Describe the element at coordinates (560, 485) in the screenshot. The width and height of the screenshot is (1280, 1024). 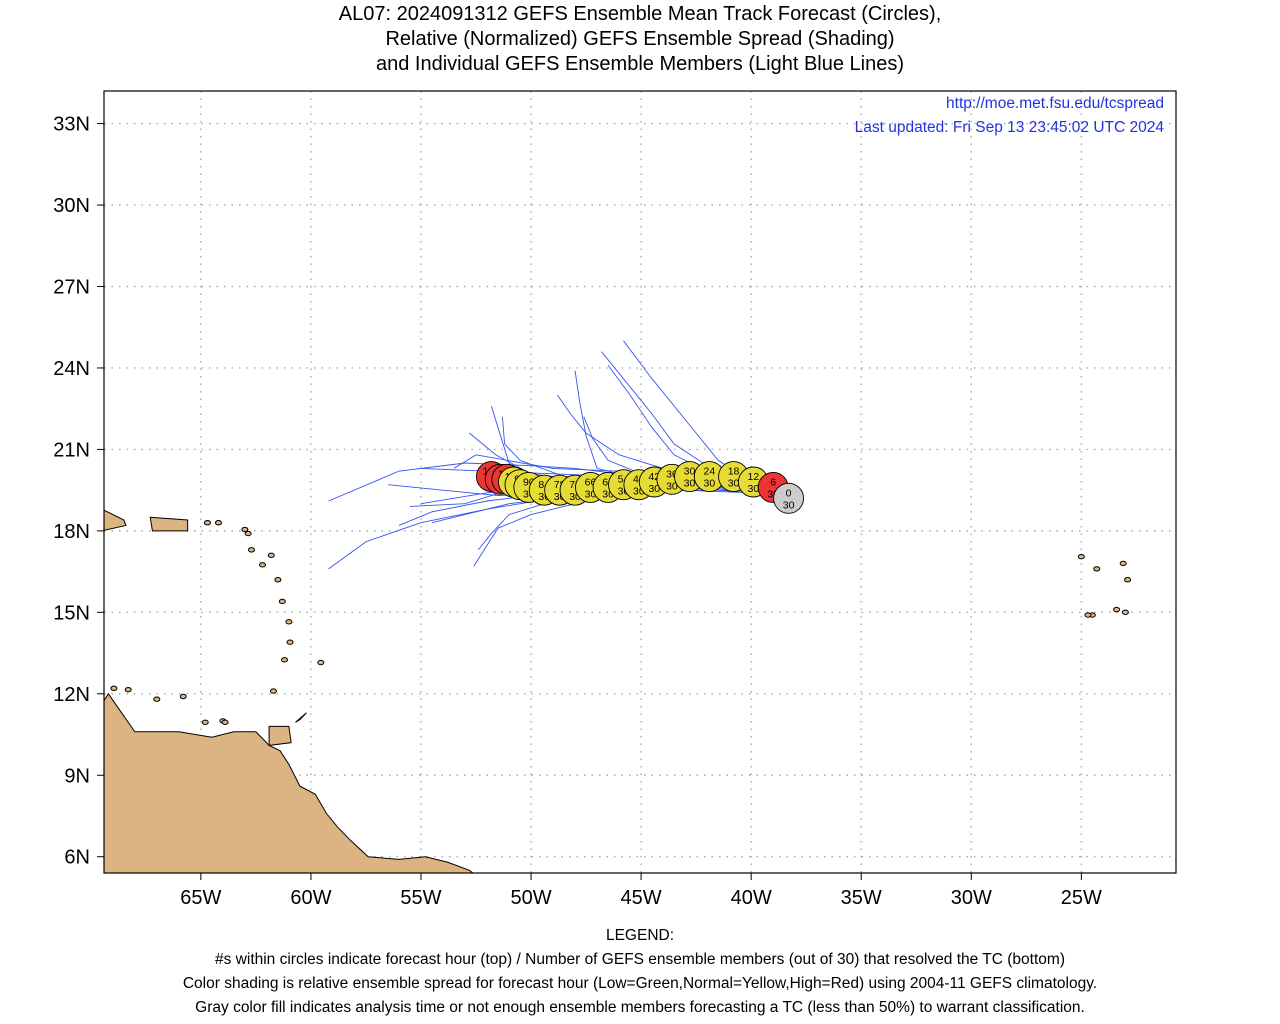
I see `forecast-hour-label: 78` at that location.